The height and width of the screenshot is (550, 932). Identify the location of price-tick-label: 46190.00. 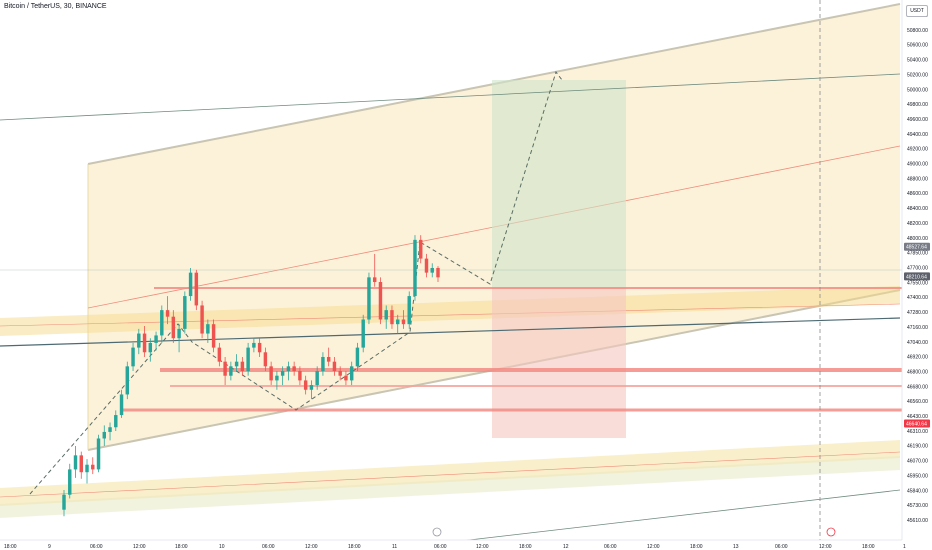
(917, 447).